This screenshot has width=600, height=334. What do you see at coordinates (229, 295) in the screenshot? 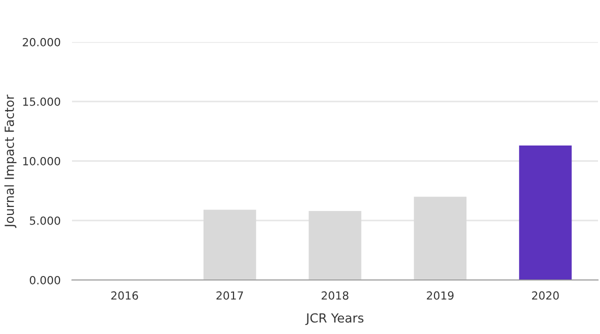
I see `x-tick-label: 2017` at bounding box center [229, 295].